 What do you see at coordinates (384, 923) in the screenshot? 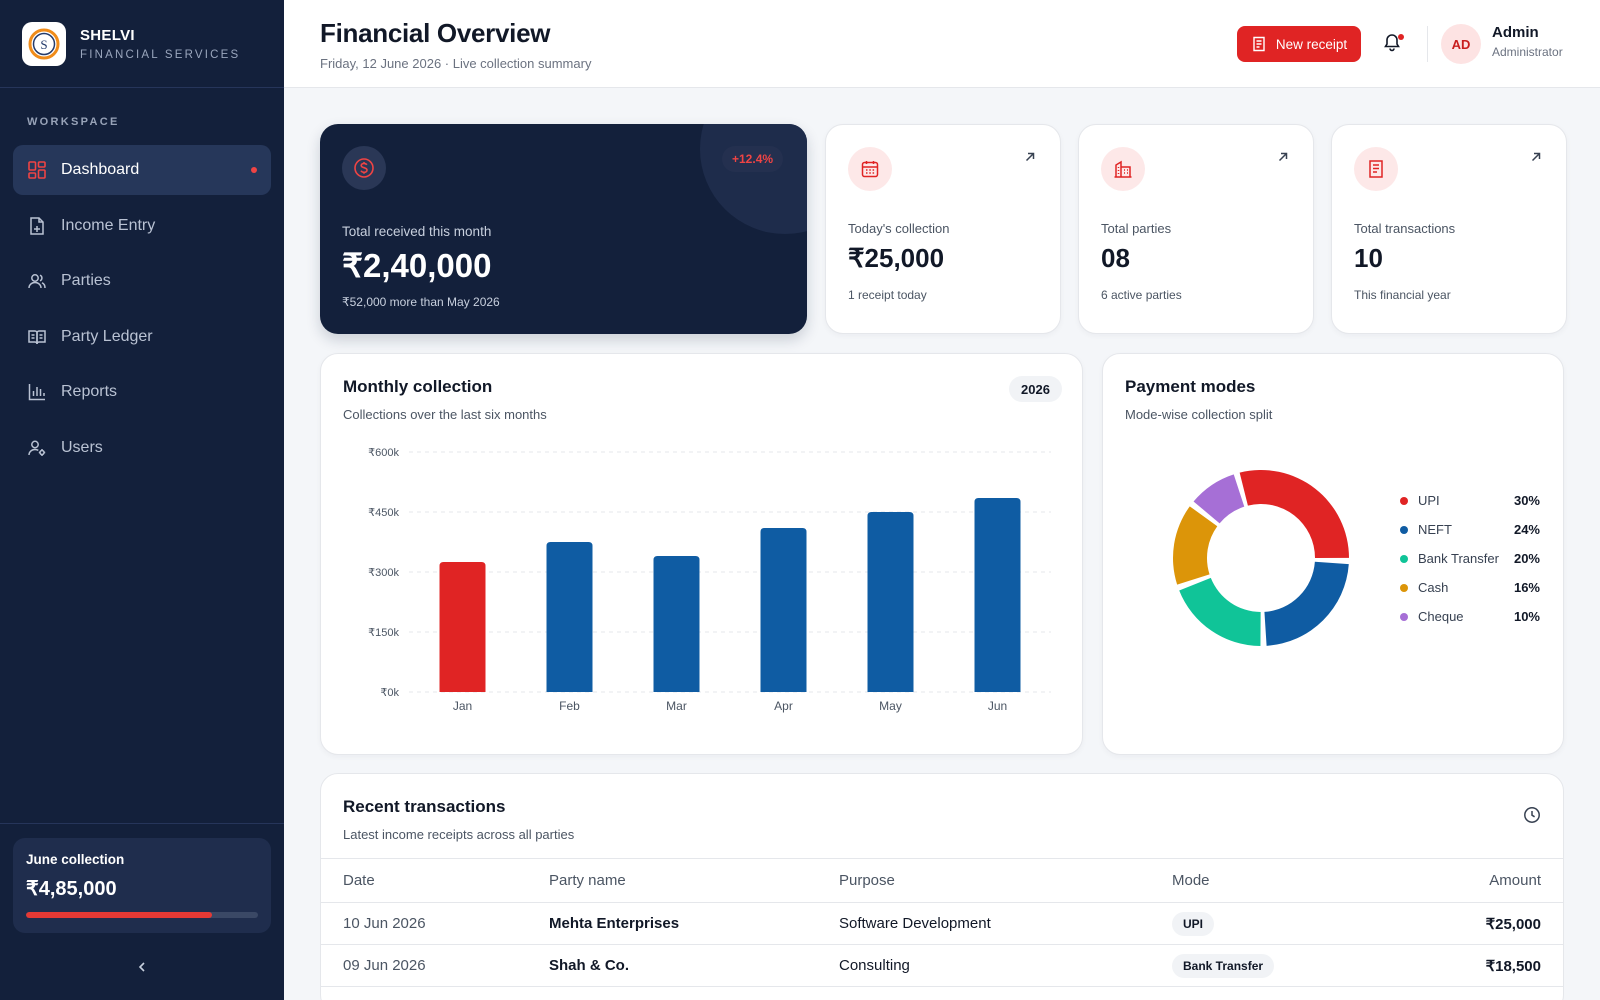
I see `cell-date: 10 Jun 2026` at bounding box center [384, 923].